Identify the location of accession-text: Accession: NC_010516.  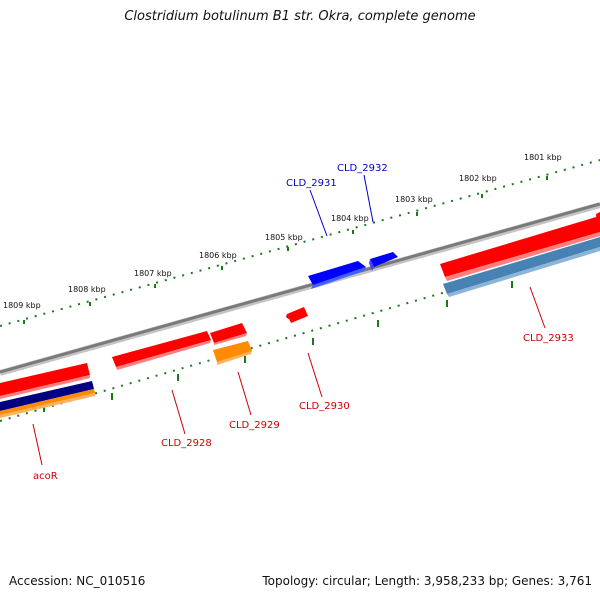
(77, 581).